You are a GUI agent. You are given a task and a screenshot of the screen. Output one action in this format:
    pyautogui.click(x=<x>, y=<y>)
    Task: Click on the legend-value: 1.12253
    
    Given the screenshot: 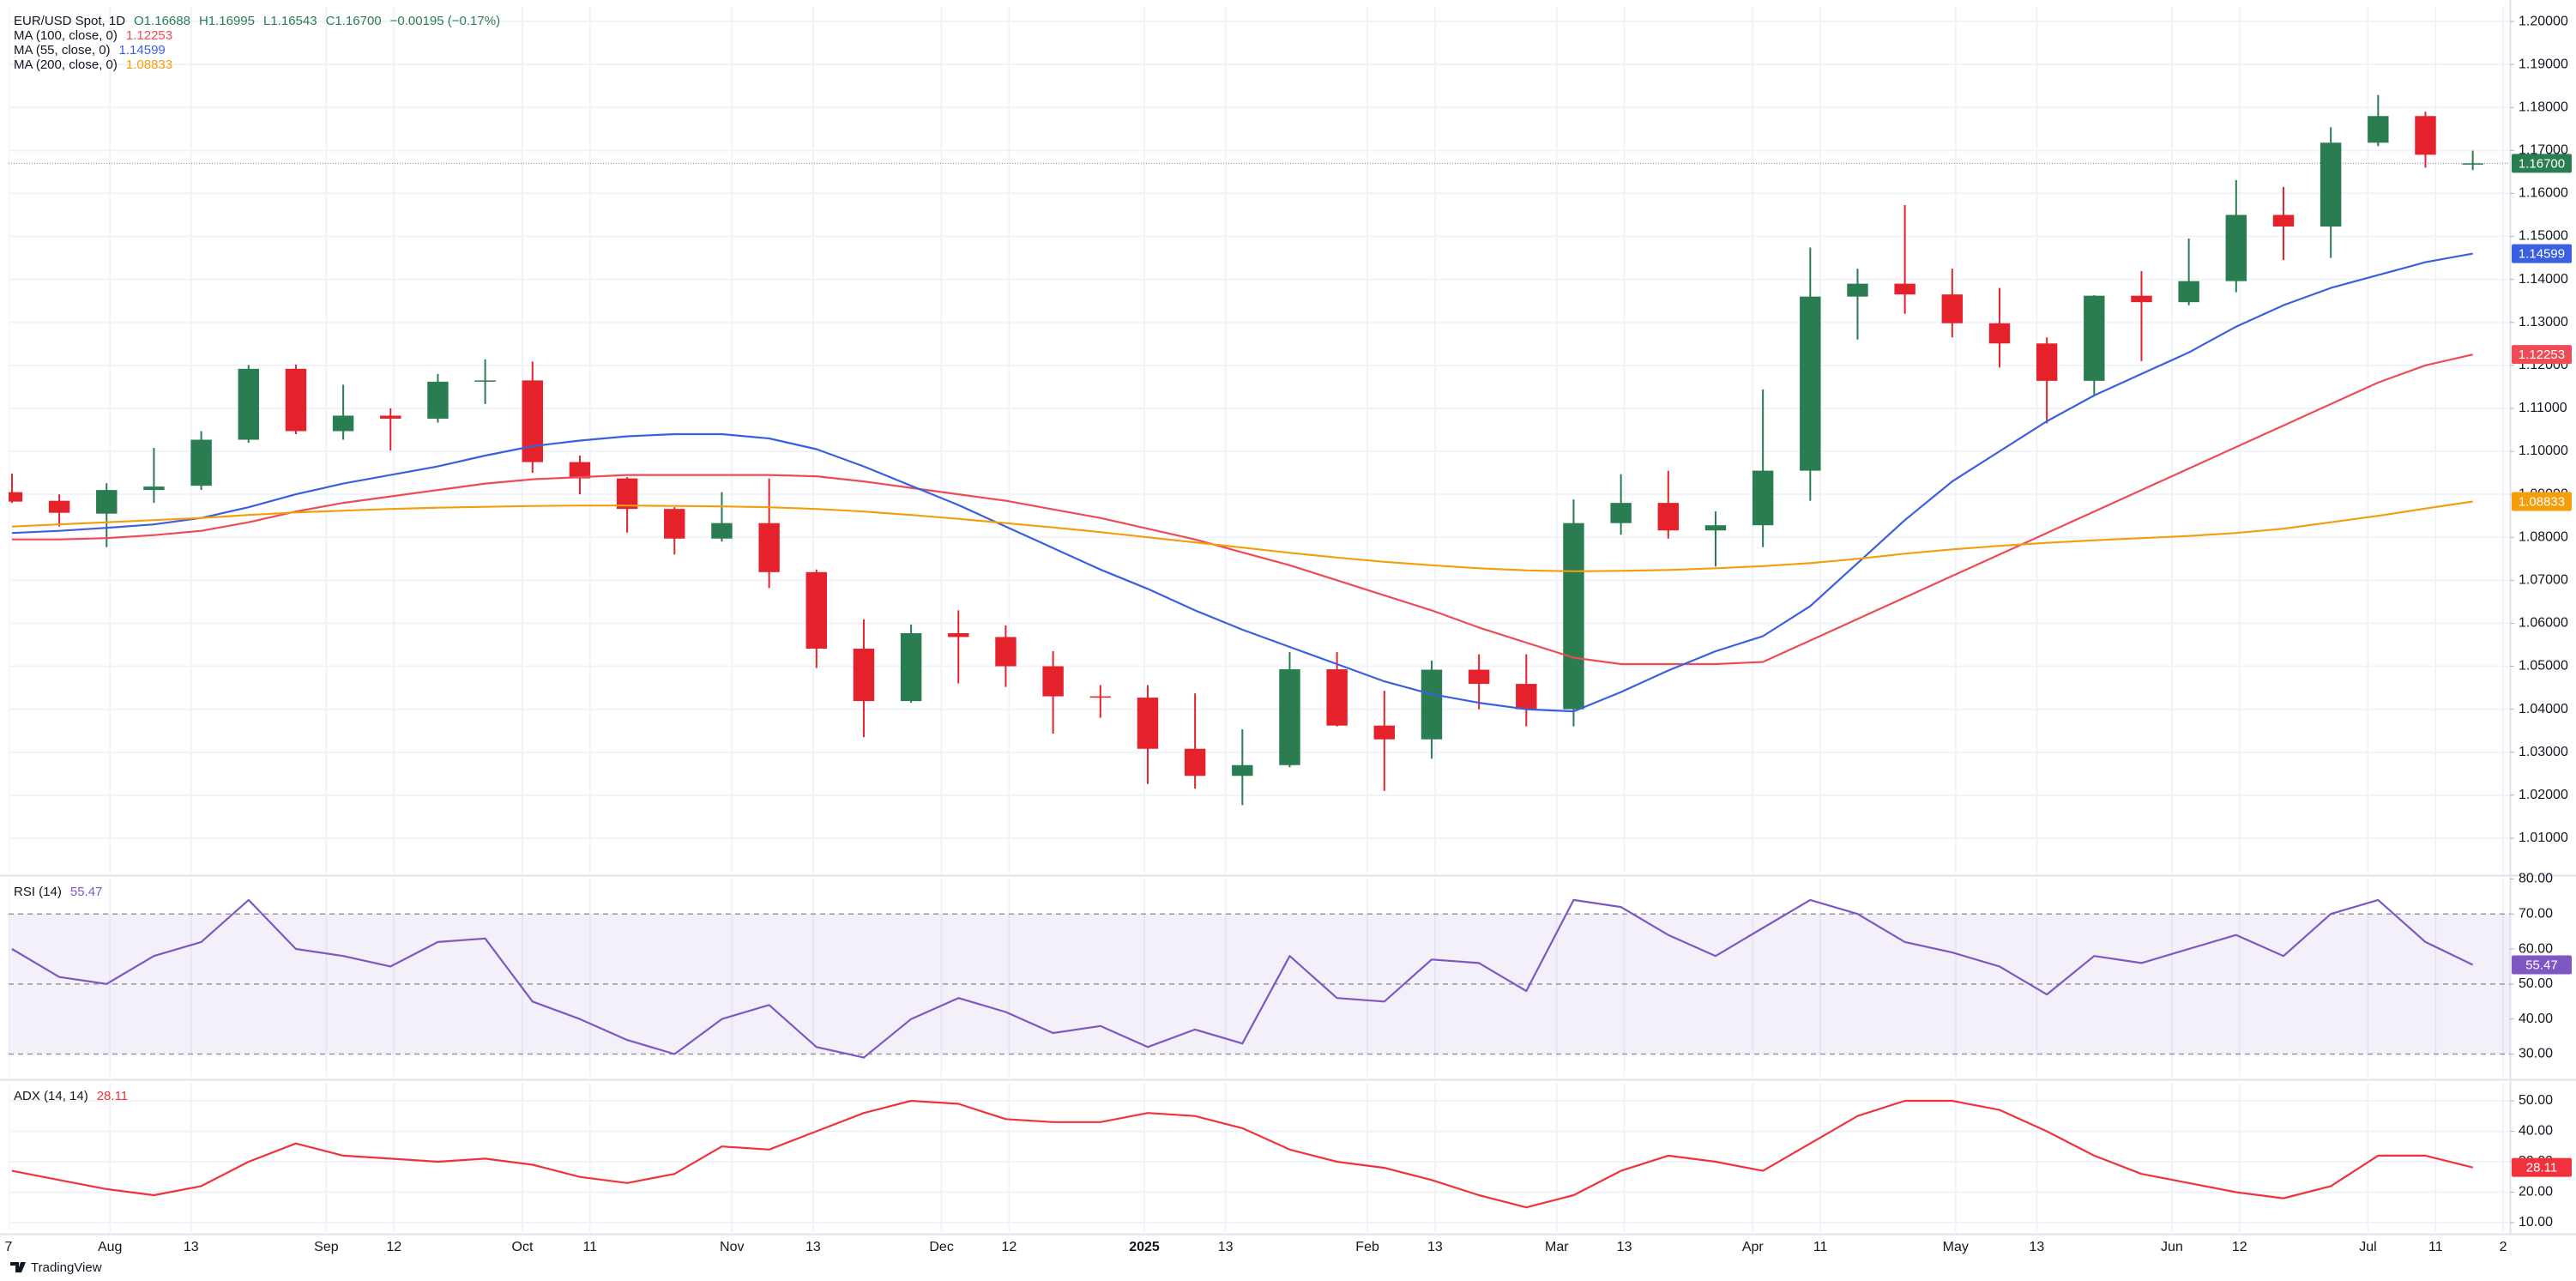 What is the action you would take?
    pyautogui.click(x=149, y=35)
    